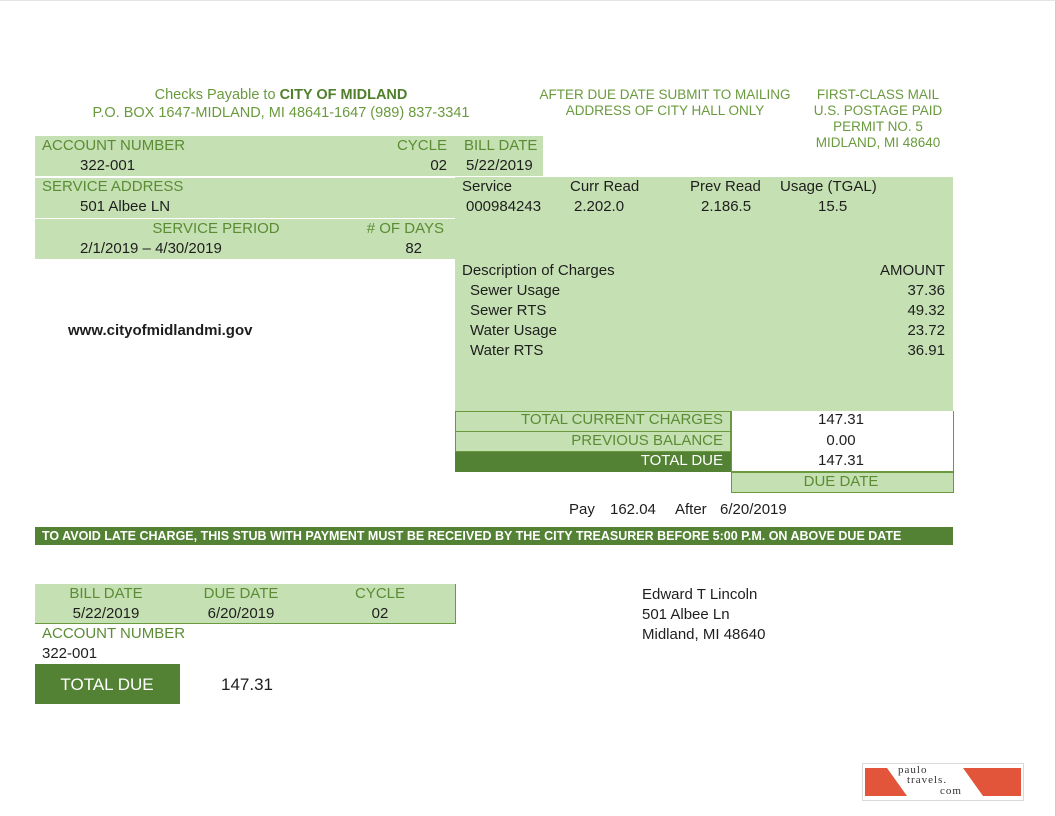  I want to click on due-date-box, so click(842, 482).